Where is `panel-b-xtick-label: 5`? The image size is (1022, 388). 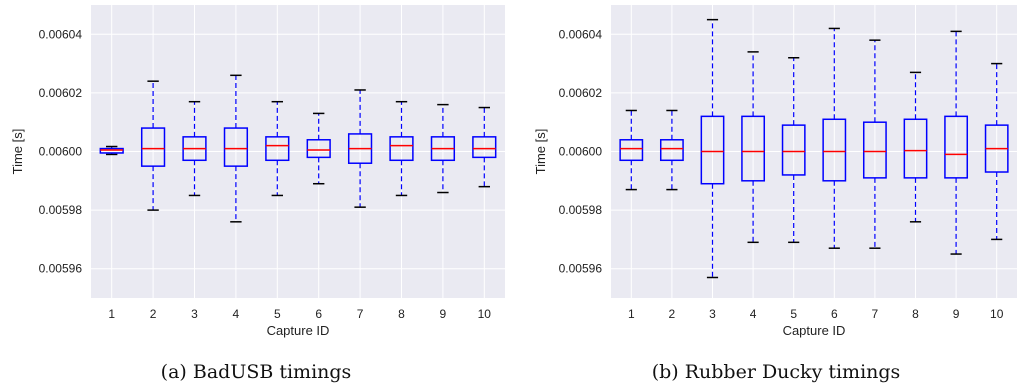 panel-b-xtick-label: 5 is located at coordinates (793, 314).